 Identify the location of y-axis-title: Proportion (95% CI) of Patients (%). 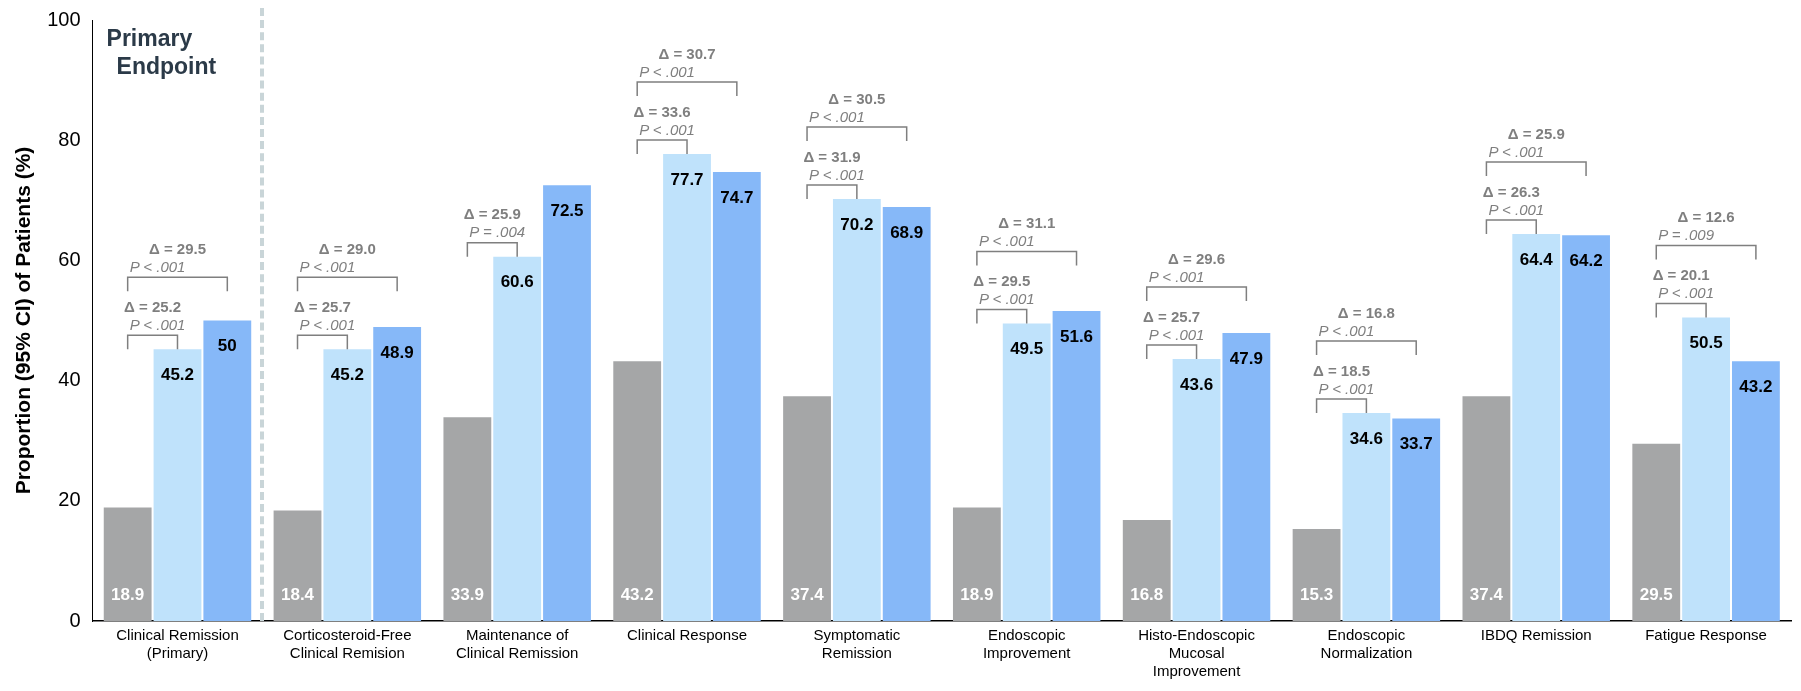
(23, 320).